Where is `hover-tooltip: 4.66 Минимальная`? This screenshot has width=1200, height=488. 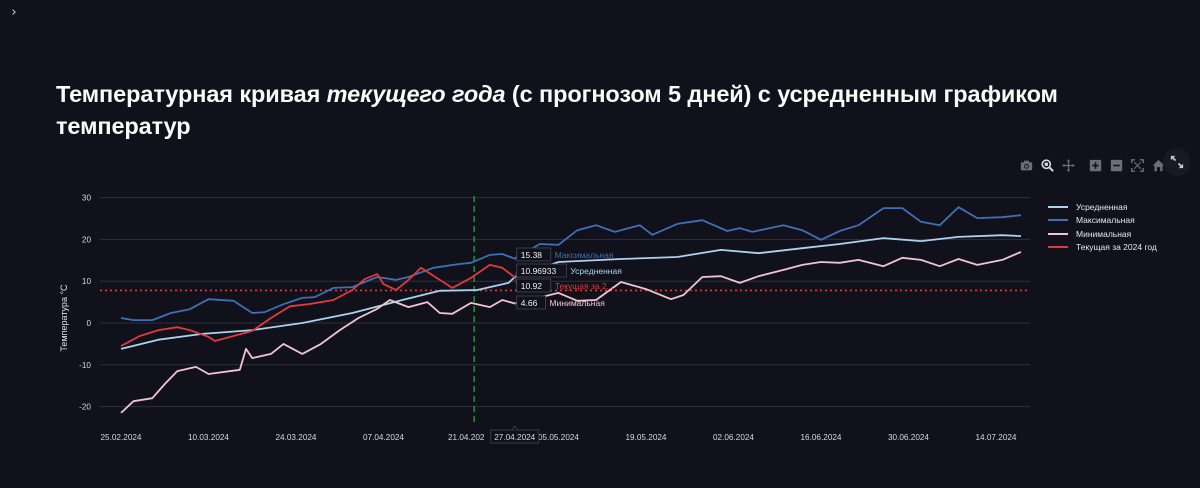 hover-tooltip: 4.66 Минимальная is located at coordinates (560, 302).